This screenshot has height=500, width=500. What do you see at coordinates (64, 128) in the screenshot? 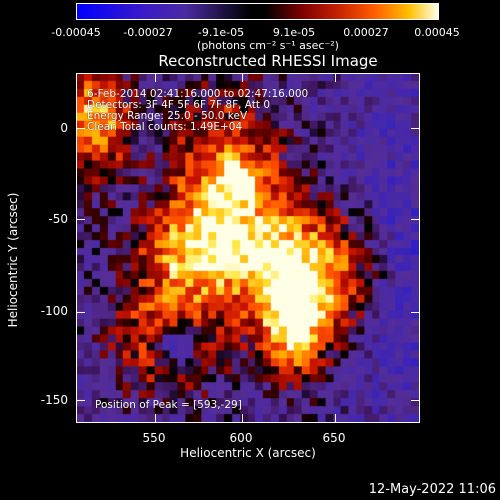
I see `y-tick-label: 0` at bounding box center [64, 128].